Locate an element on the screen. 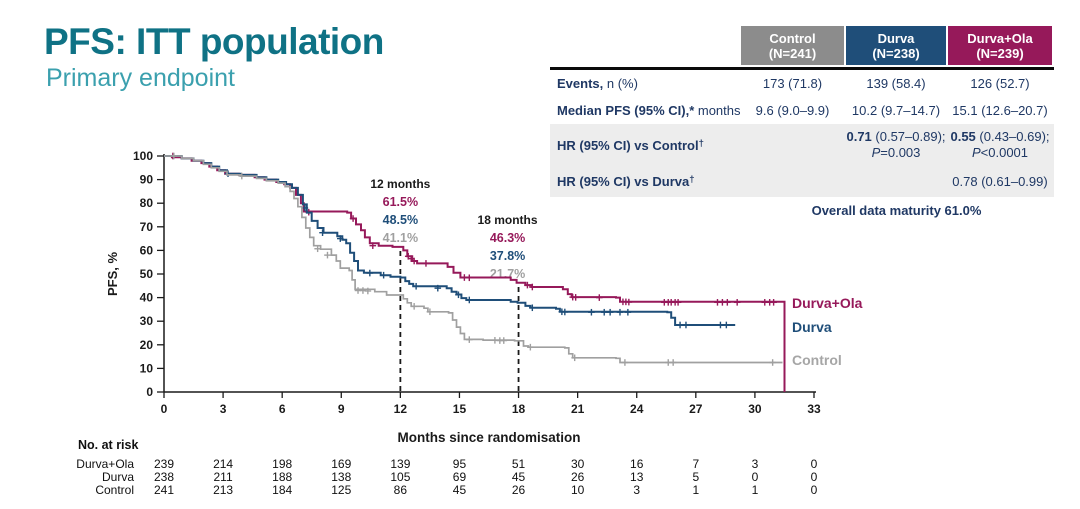 Image resolution: width=1080 pixels, height=509 pixels. arm-name: Durva is located at coordinates (896, 38).